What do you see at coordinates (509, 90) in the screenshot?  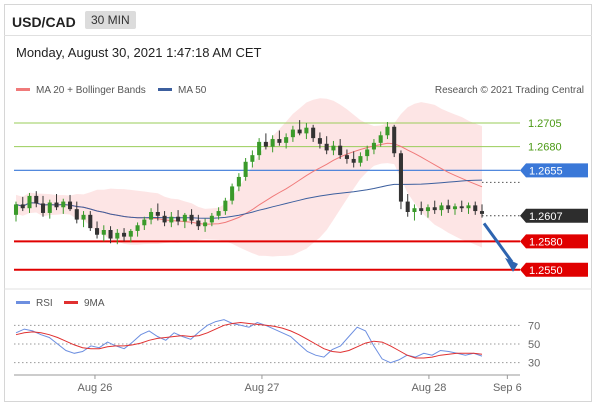 I see `credit-text: Research © 2021 Trading Central` at bounding box center [509, 90].